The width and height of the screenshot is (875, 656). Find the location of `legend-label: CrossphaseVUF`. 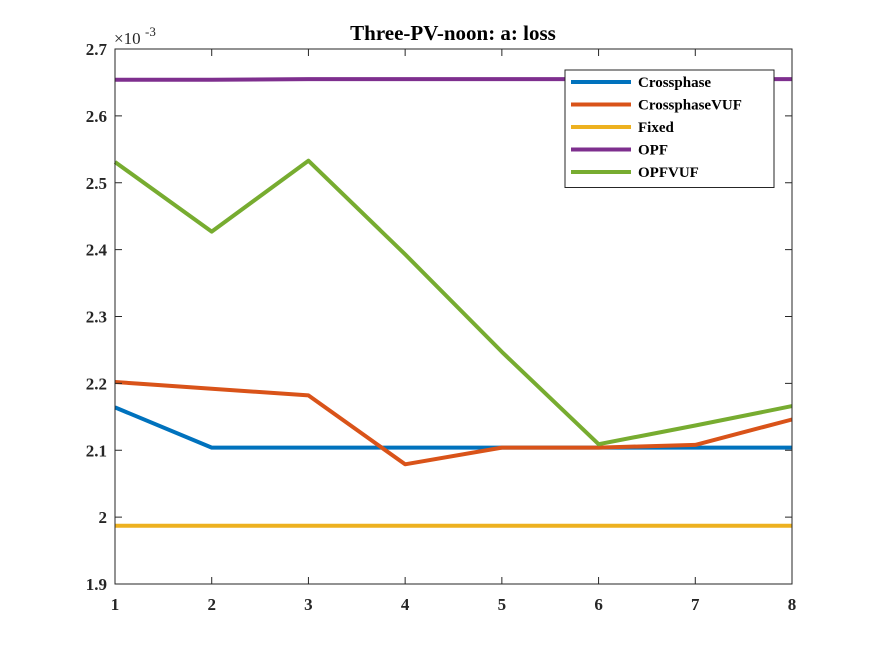

legend-label: CrossphaseVUF is located at coordinates (690, 106).